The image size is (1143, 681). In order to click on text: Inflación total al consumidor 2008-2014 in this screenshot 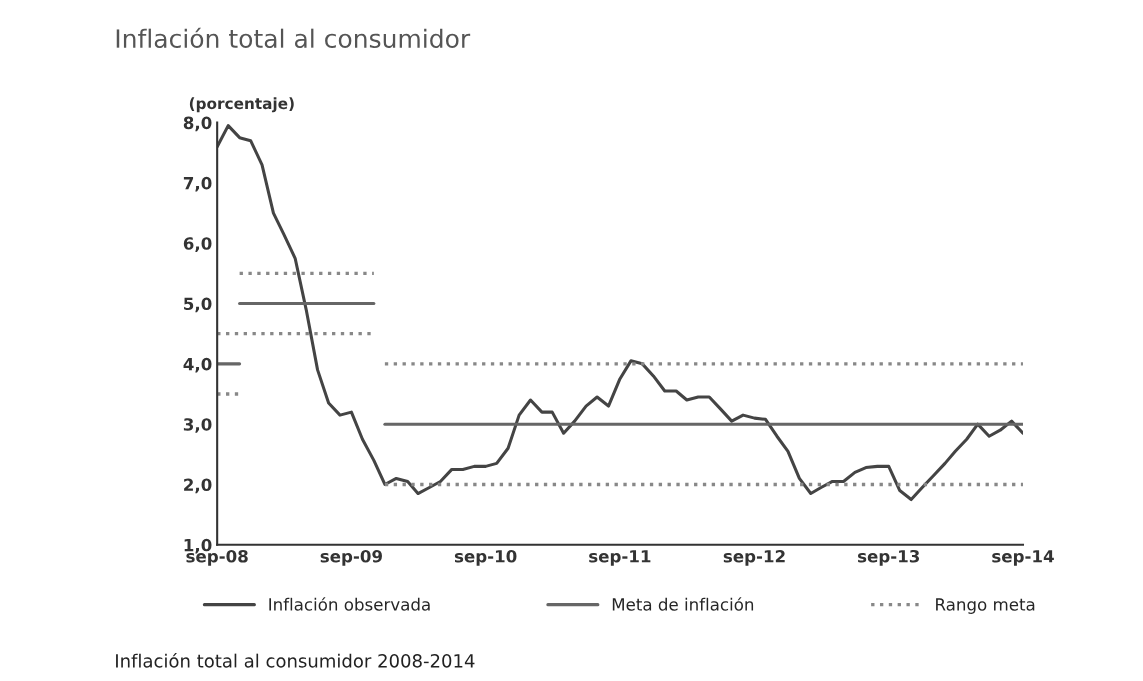, I will do `click(295, 660)`.